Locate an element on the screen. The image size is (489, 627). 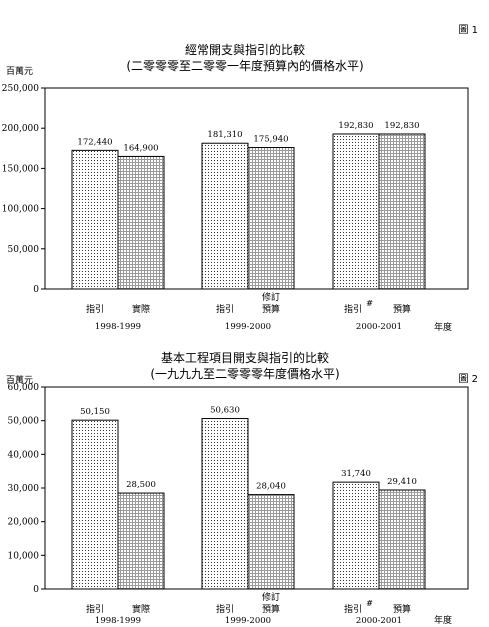
y-axis-unit-2: 百萬元 is located at coordinates (19, 380).